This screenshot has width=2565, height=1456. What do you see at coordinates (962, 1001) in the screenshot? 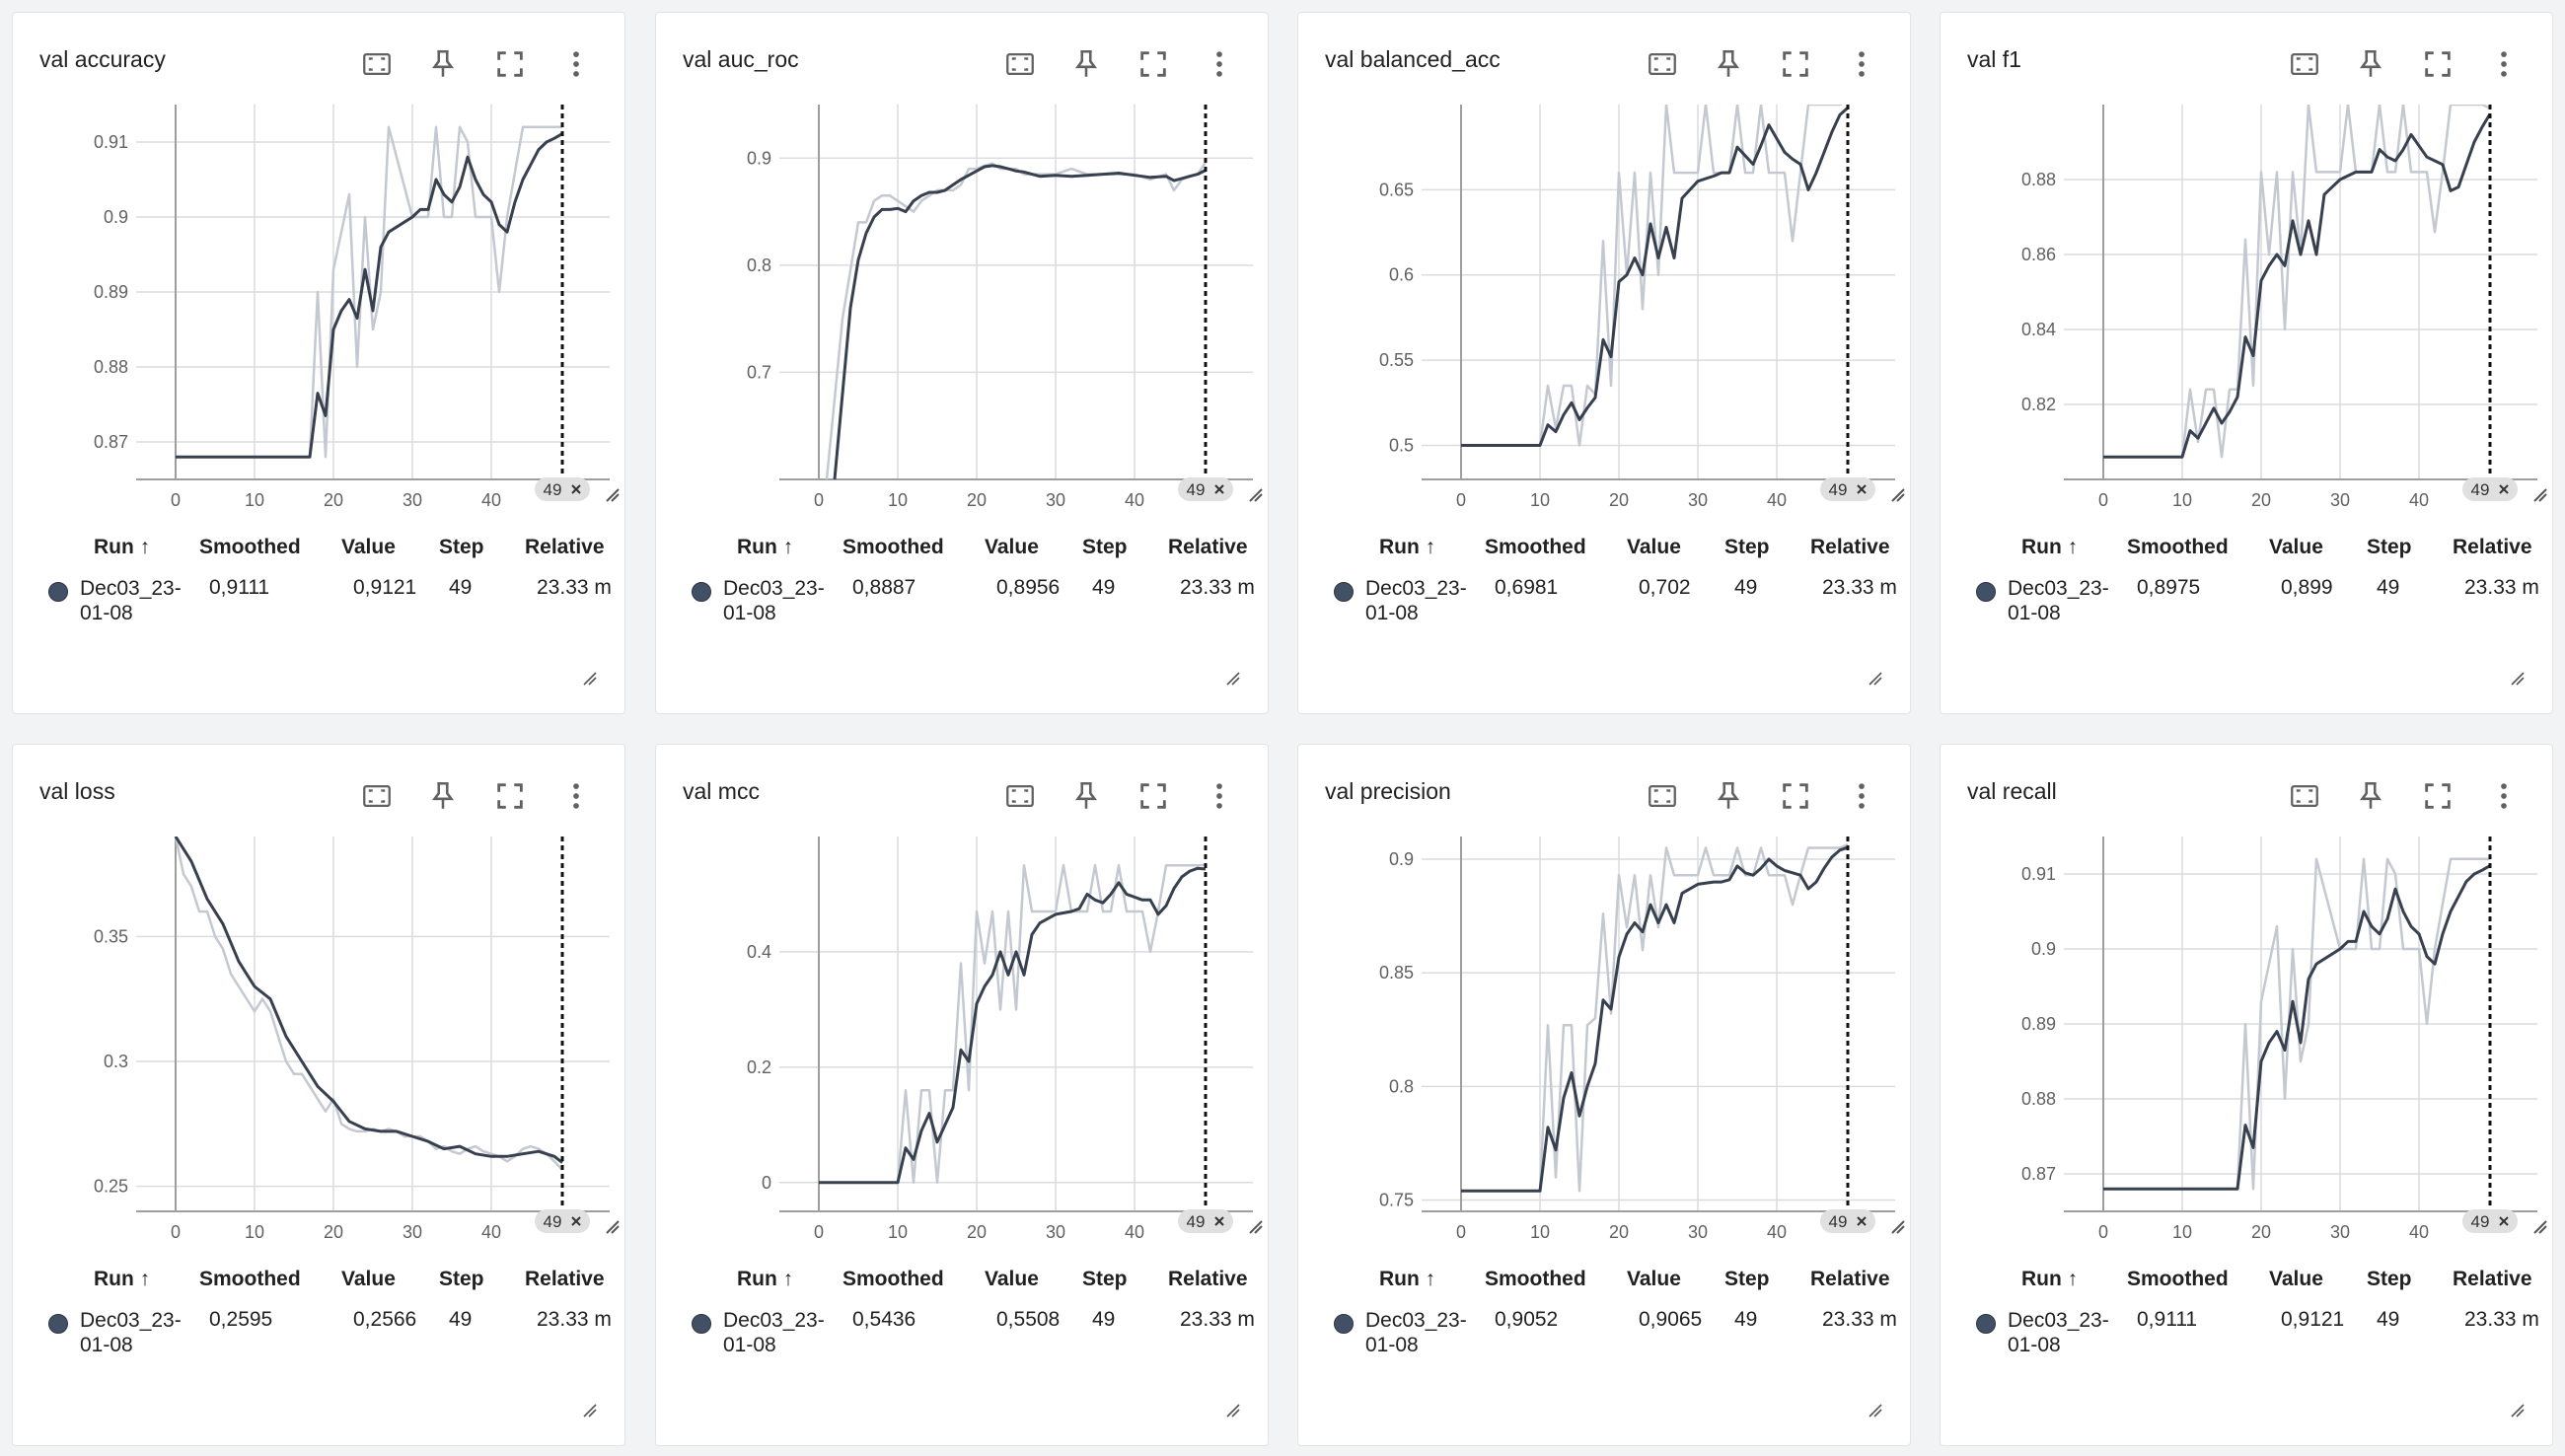
I see `line-chart: 0 10 20 30 40 0 0.2 0.4 49` at bounding box center [962, 1001].